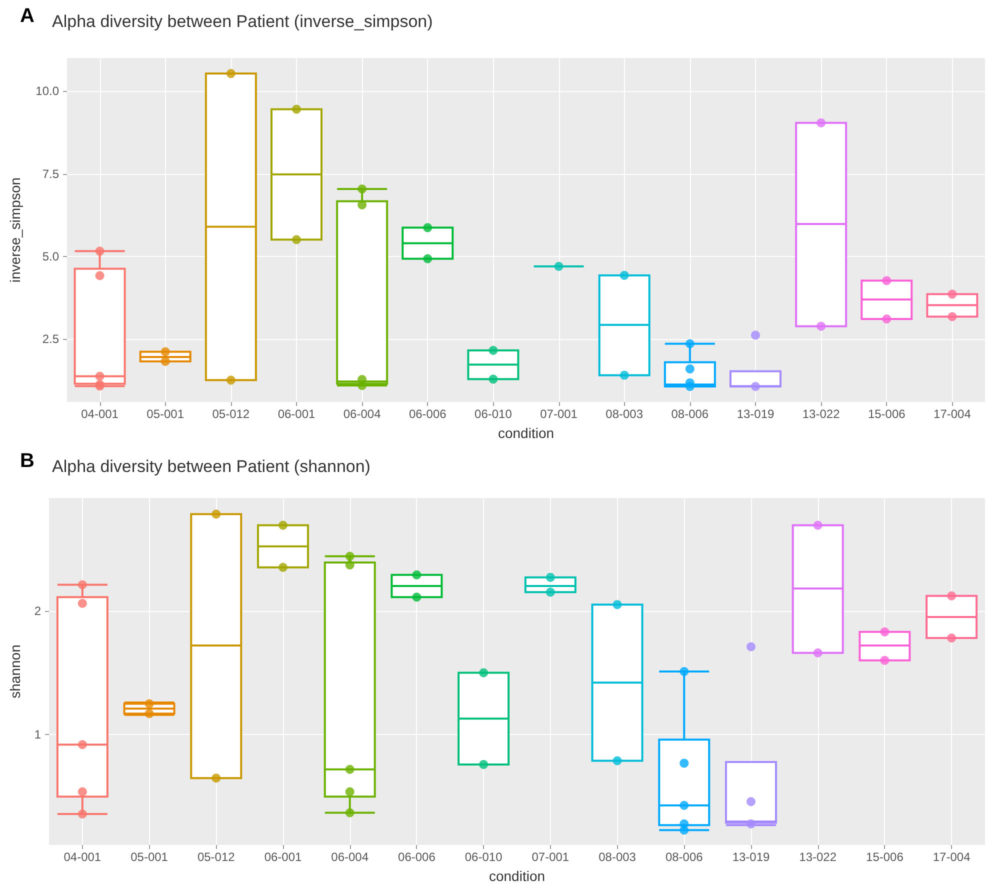  What do you see at coordinates (38, 735) in the screenshot?
I see `y-tick-label: 1` at bounding box center [38, 735].